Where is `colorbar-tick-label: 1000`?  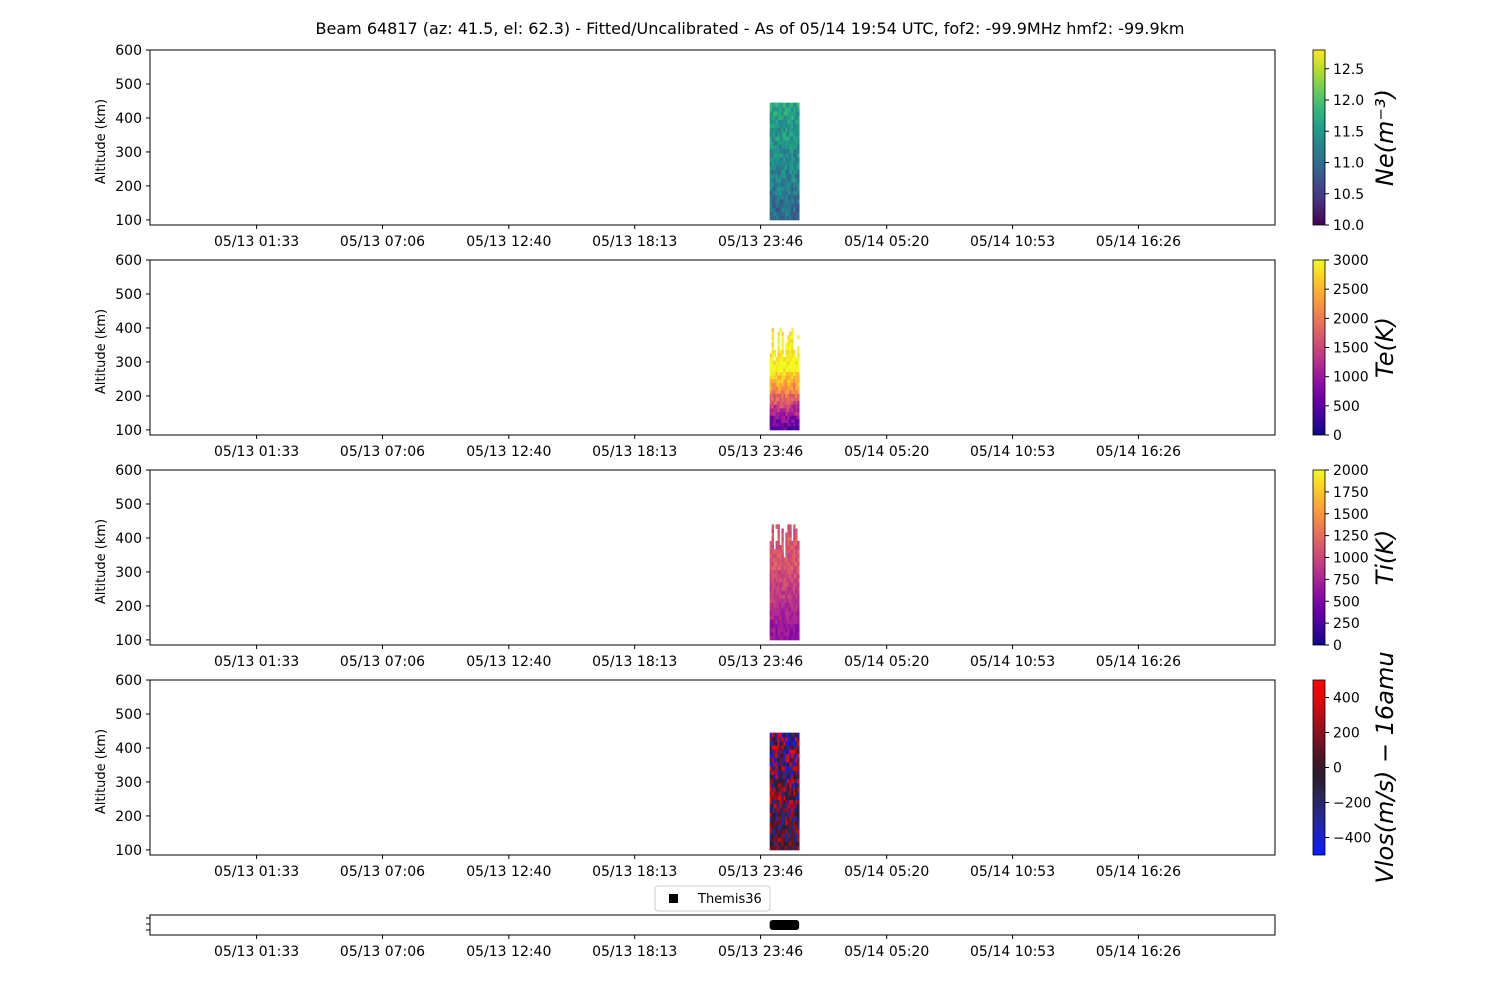
colorbar-tick-label: 1000 is located at coordinates (1351, 559).